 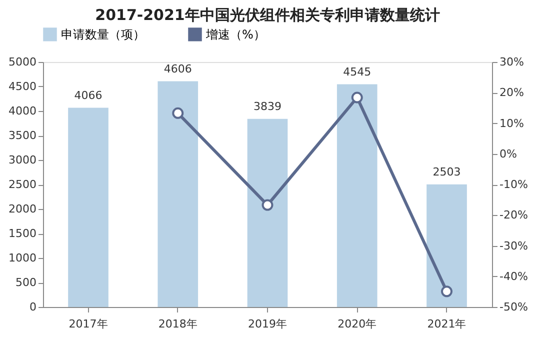 What do you see at coordinates (514, 276) in the screenshot?
I see `y2-tick-label: -40%` at bounding box center [514, 276].